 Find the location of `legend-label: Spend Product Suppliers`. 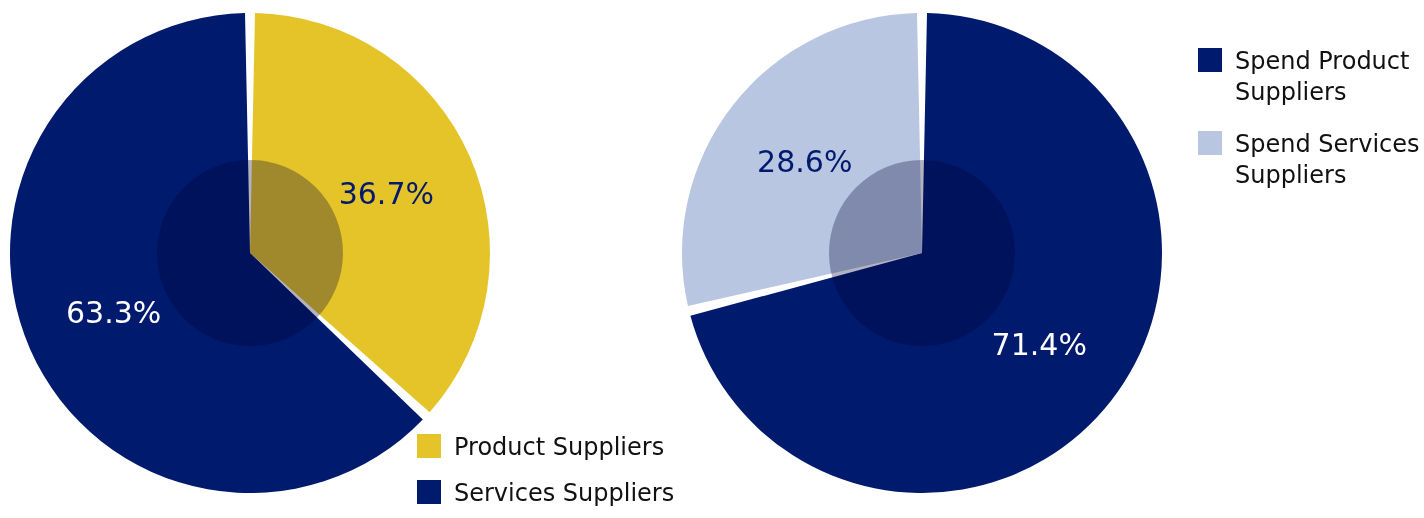

legend-label: Spend Product Suppliers is located at coordinates (1322, 76).